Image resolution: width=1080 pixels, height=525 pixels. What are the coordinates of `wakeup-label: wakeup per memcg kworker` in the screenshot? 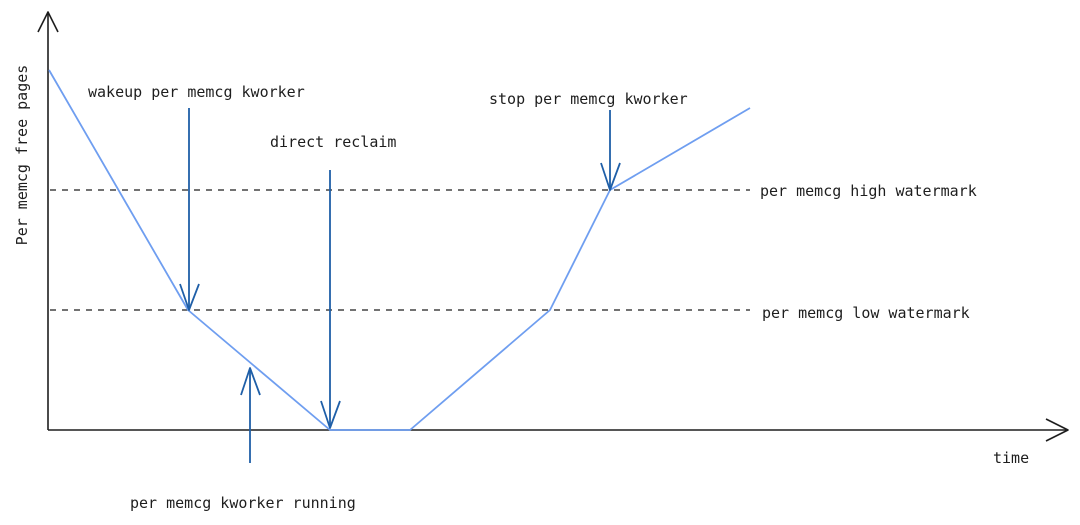 It's located at (196, 92).